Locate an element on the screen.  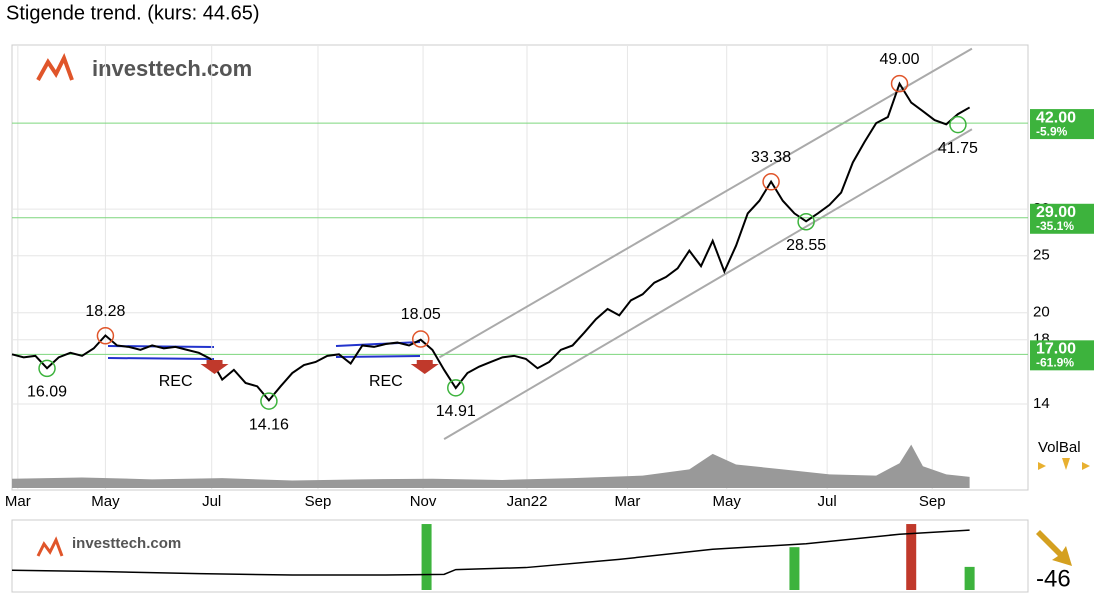
indicator-value: -46 is located at coordinates (1053, 578).